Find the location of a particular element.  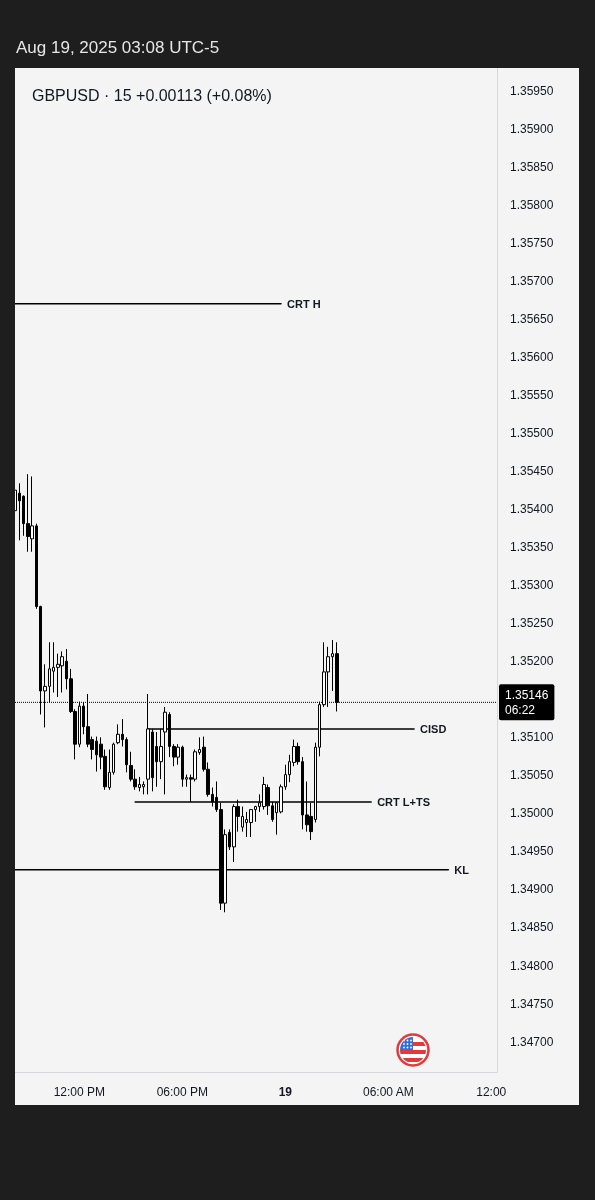

y-tick-label: 1.34850 is located at coordinates (532, 927).